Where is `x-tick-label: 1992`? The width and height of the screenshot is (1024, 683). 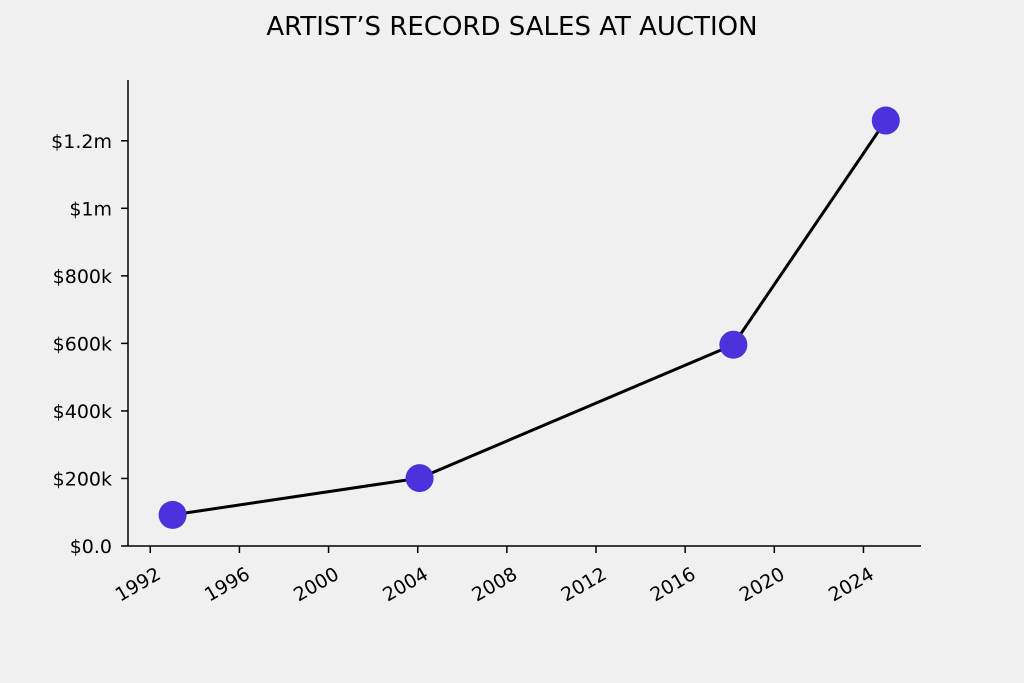 x-tick-label: 1992 is located at coordinates (138, 584).